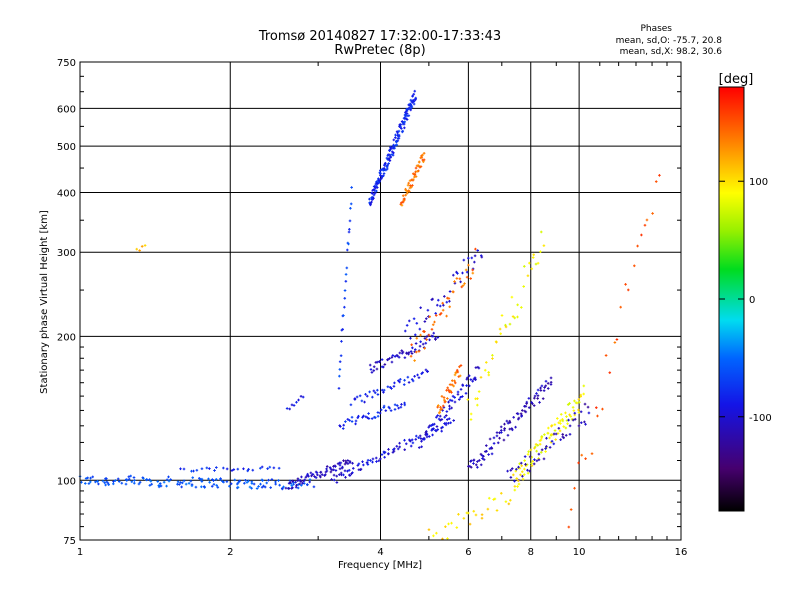 The width and height of the screenshot is (800, 600). What do you see at coordinates (66, 481) in the screenshot?
I see `y-tick-label: 100` at bounding box center [66, 481].